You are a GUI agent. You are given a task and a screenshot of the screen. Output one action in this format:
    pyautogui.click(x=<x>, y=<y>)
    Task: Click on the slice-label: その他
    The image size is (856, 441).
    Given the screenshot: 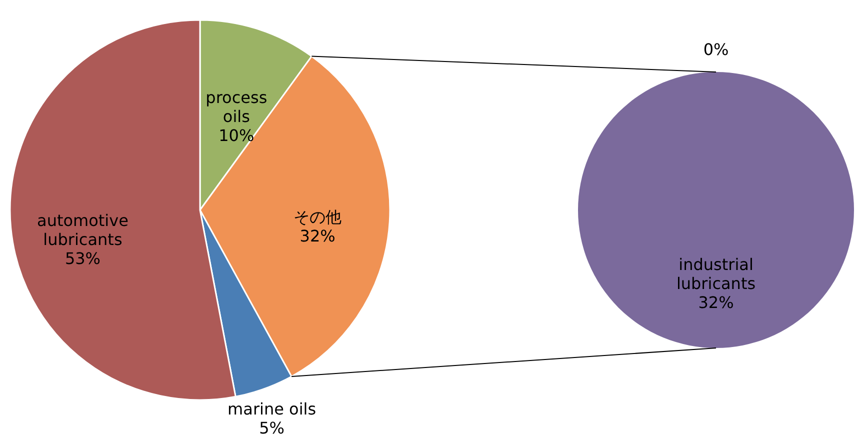 What is the action you would take?
    pyautogui.click(x=318, y=216)
    